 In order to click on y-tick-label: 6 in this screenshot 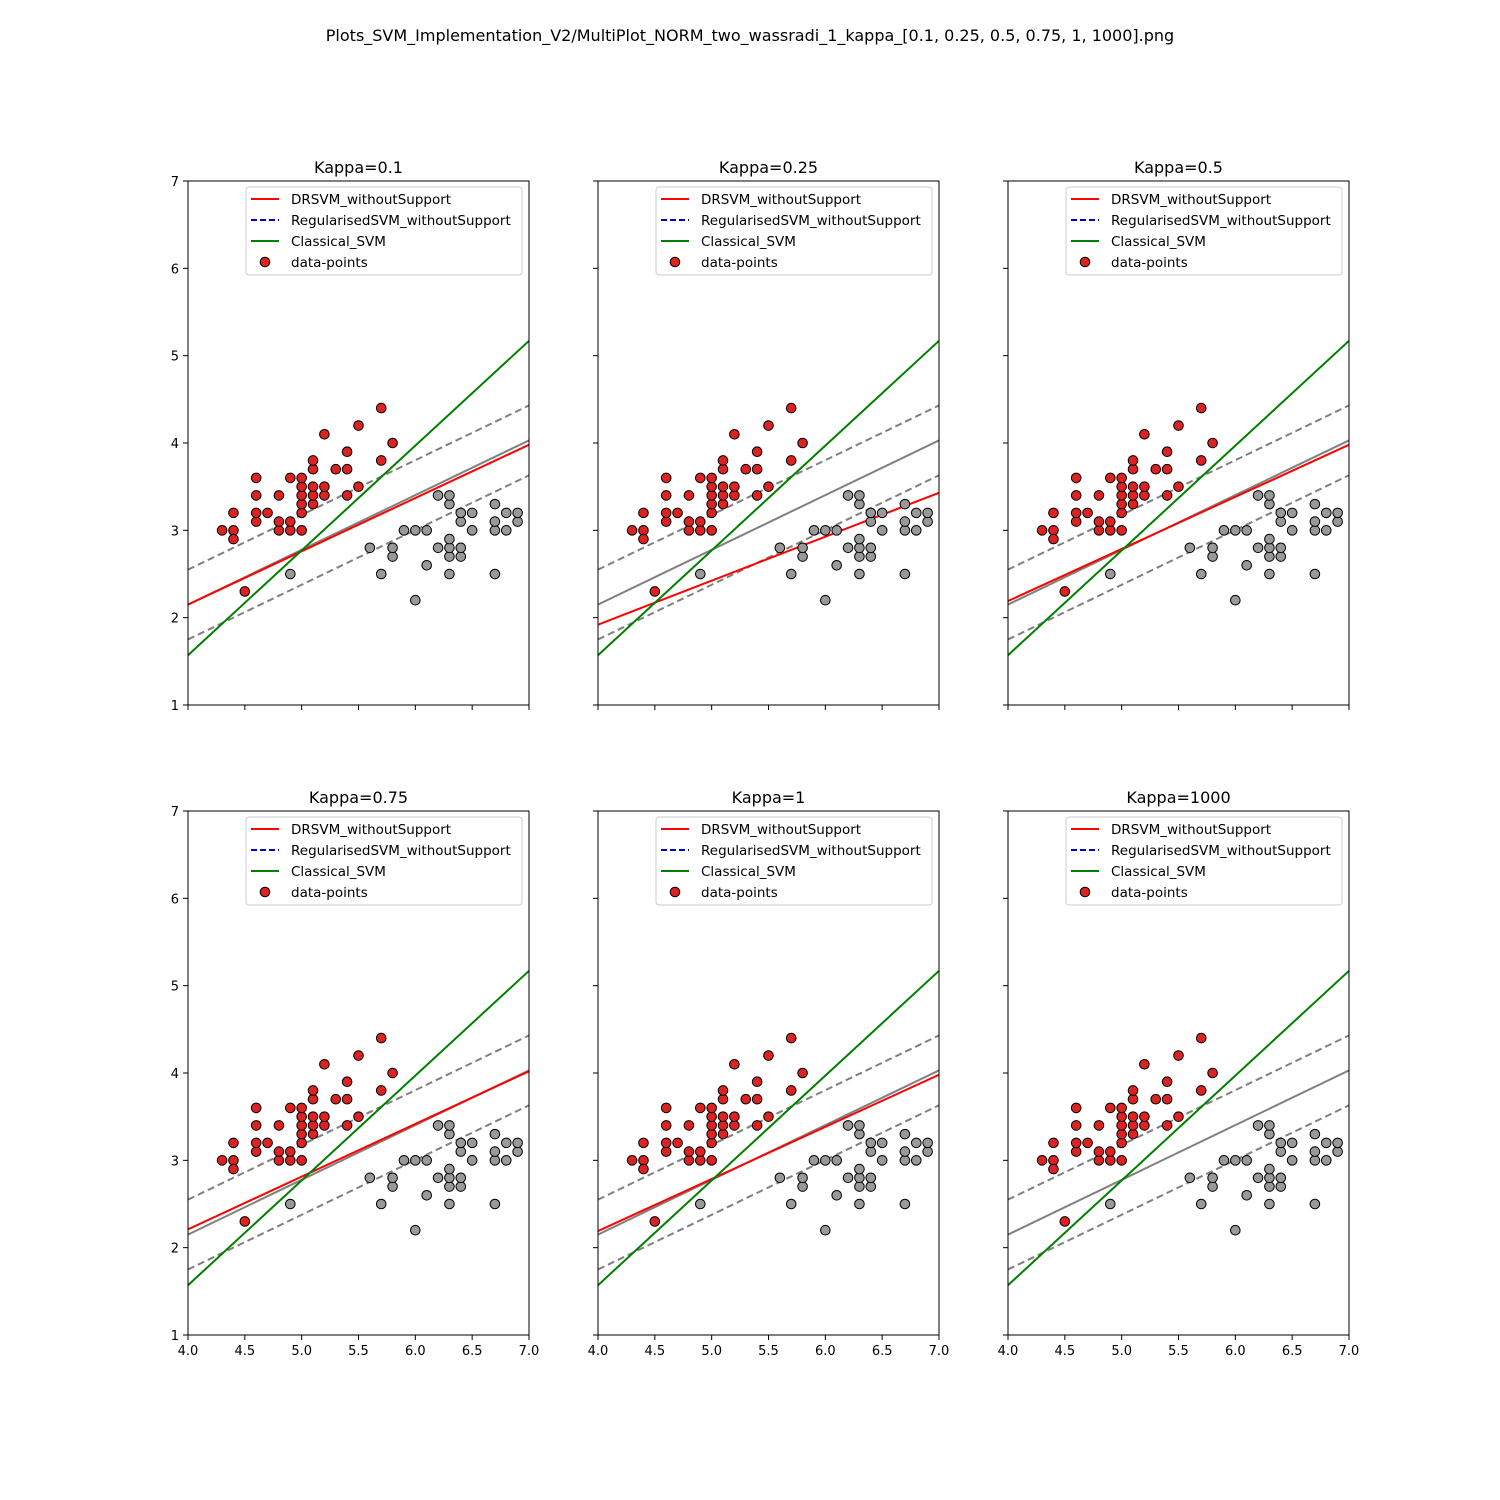, I will do `click(175, 899)`.